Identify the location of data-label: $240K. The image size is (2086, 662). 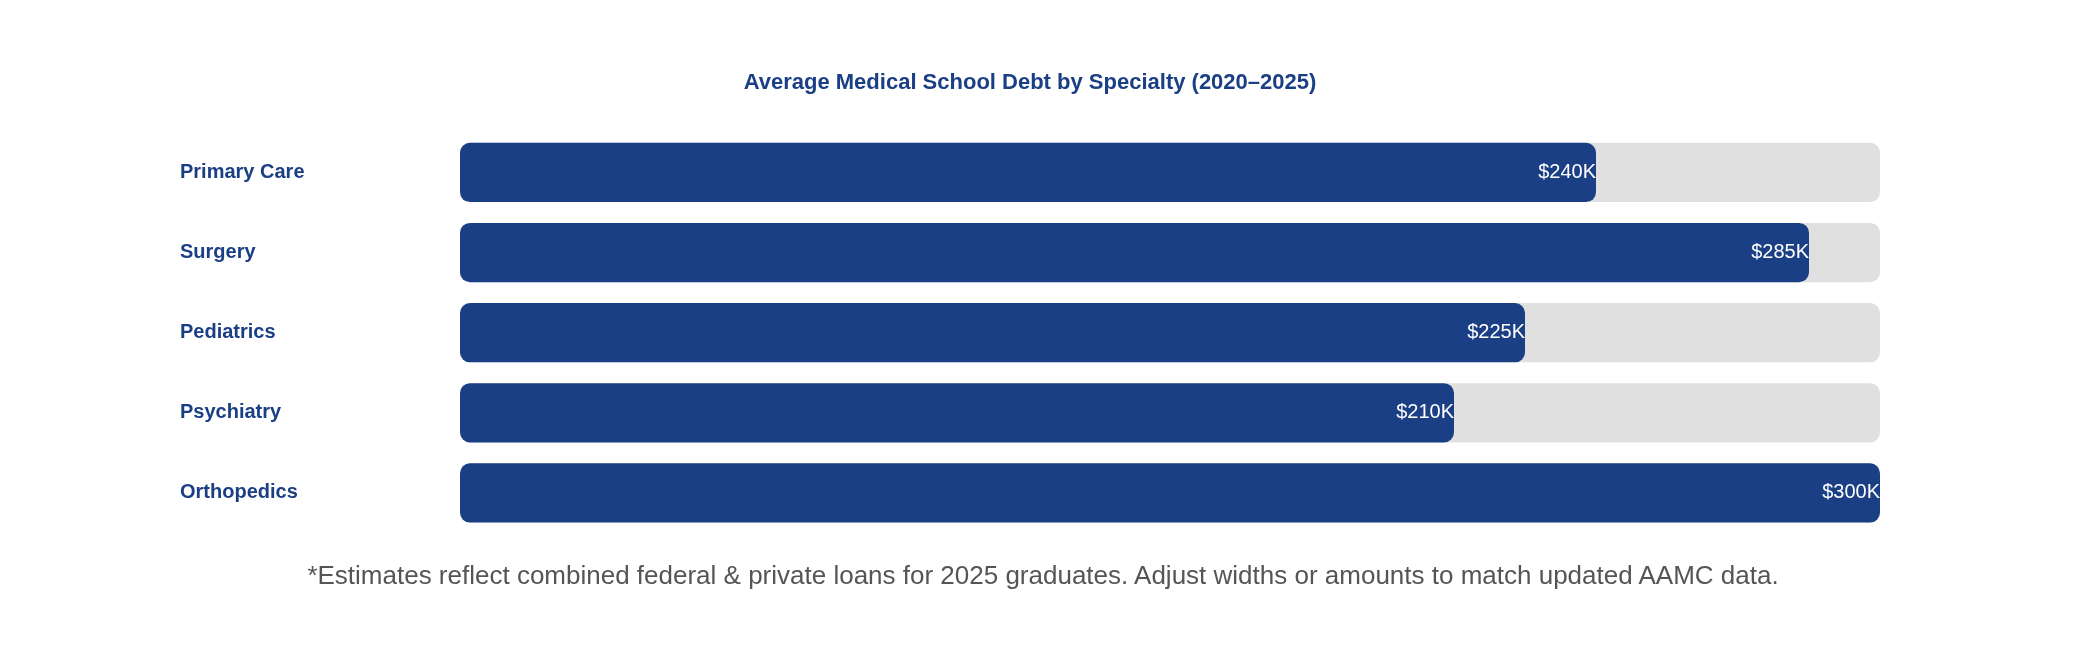
(1567, 170).